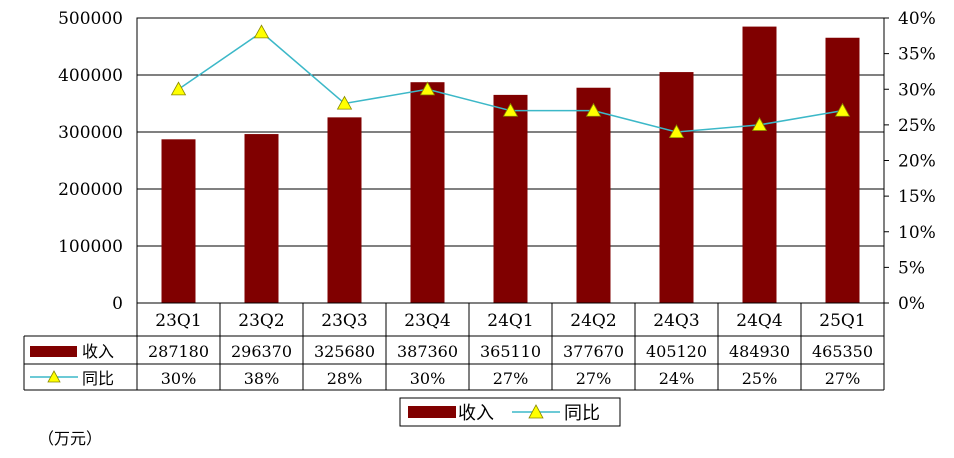  I want to click on legend-yoy-marker, so click(536, 411).